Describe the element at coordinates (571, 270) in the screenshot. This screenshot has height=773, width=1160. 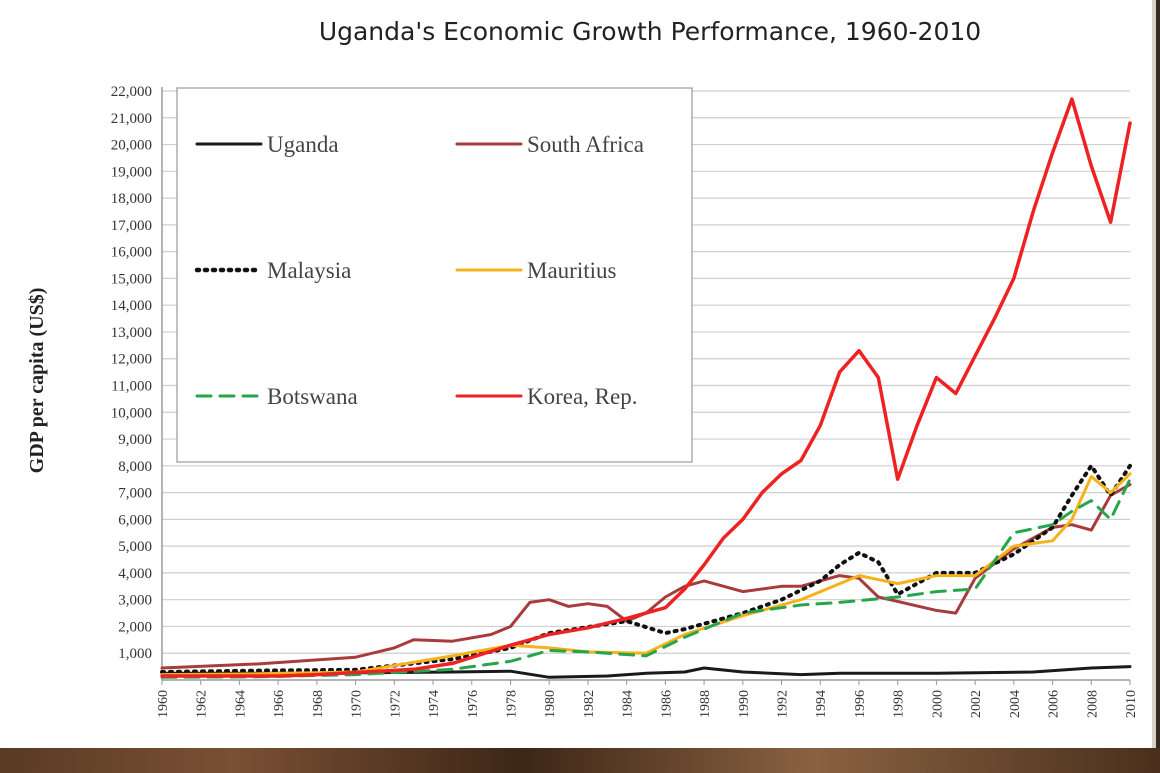
I see `legend-label: Mauritius` at that location.